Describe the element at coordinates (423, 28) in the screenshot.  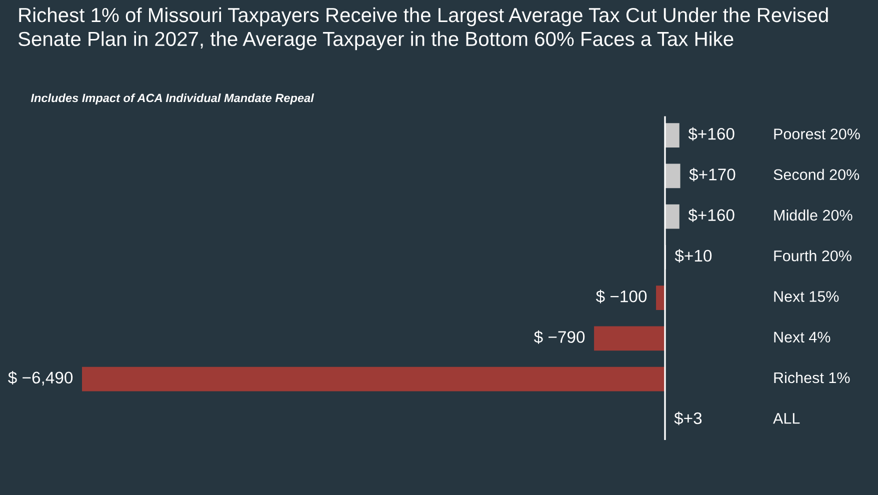
I see `chart-title: Richest 1% of Missouri Taxpayers Receive the Largest Average Tax Cut Under the Revised Senate Plan in 2027, the Average Taxpayer in the Bottom 60% Faces a Tax Hike` at that location.